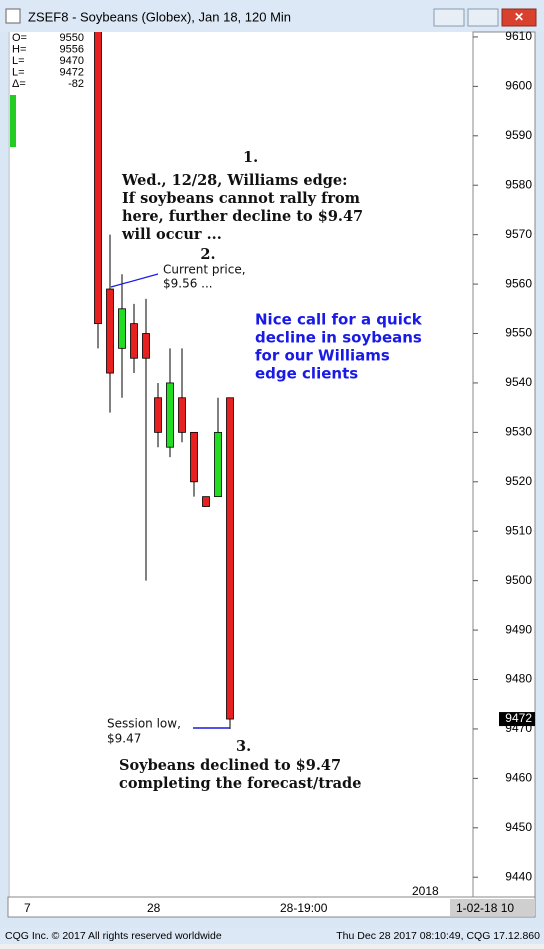 The width and height of the screenshot is (544, 949). What do you see at coordinates (242, 216) in the screenshot?
I see `forecast-line: here, further decline to $9.47` at bounding box center [242, 216].